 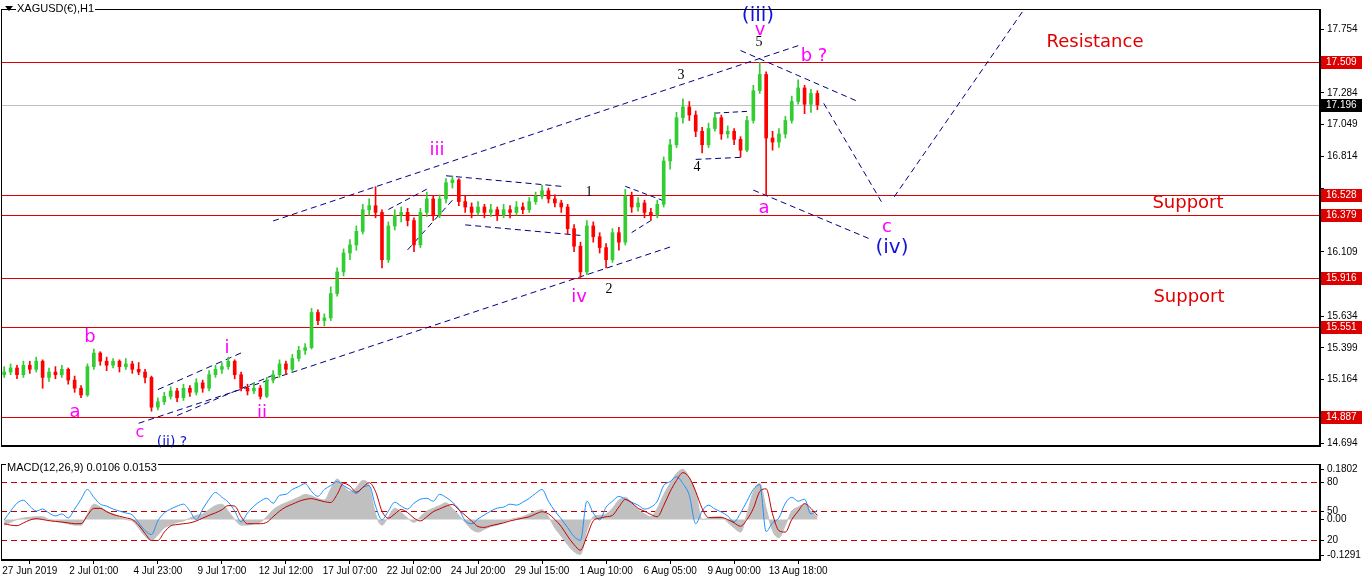 I want to click on y-tick-label: 0.1802, so click(x=1343, y=468).